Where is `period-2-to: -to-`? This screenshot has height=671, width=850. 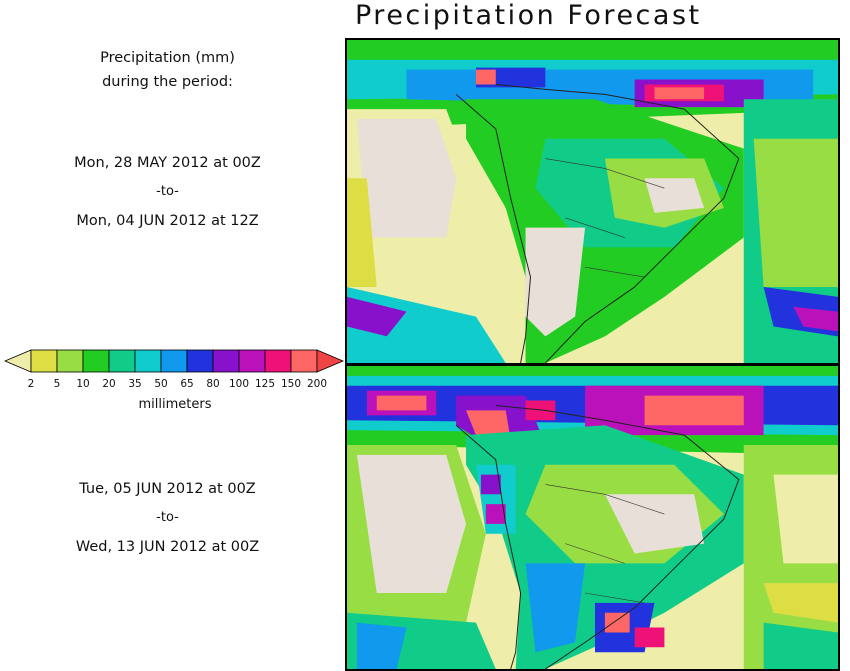
period-2-to: -to- is located at coordinates (167, 517).